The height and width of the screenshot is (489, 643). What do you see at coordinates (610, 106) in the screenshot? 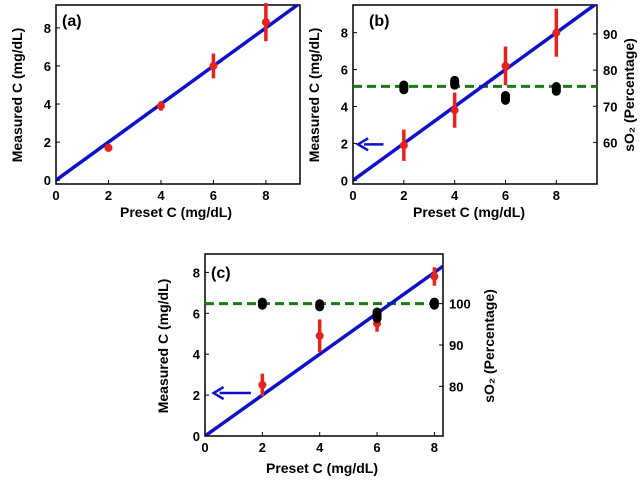
I see `y2-tick-label: 70` at bounding box center [610, 106].